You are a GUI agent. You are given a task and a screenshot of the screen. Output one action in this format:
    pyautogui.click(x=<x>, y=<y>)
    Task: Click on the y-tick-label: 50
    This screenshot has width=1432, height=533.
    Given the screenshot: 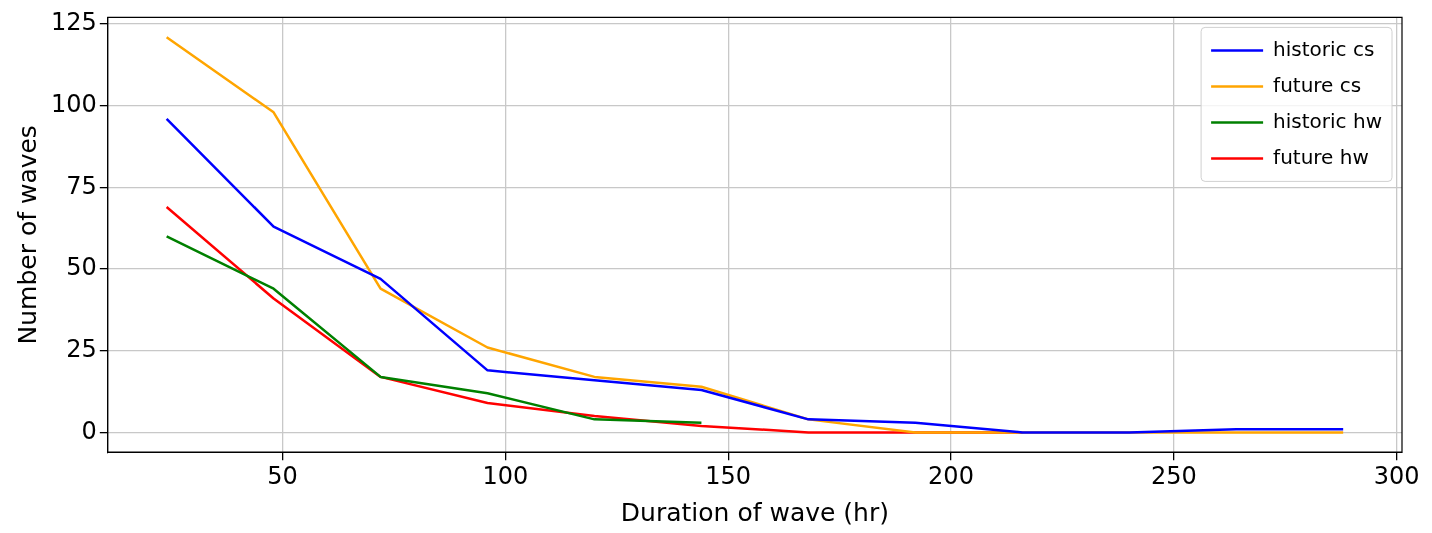 What is the action you would take?
    pyautogui.click(x=81, y=267)
    